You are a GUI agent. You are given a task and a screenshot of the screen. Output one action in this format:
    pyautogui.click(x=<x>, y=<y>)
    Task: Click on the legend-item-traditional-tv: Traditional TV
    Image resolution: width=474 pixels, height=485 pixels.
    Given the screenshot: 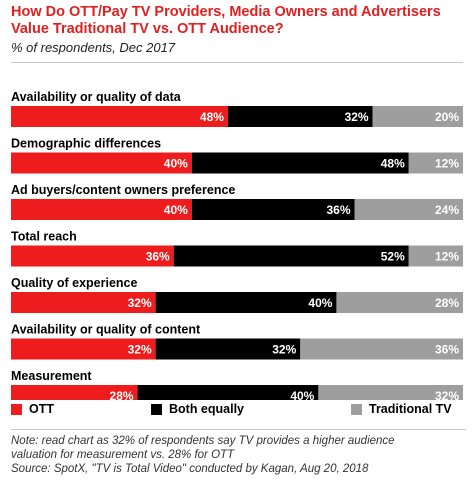 What is the action you would take?
    pyautogui.click(x=401, y=409)
    